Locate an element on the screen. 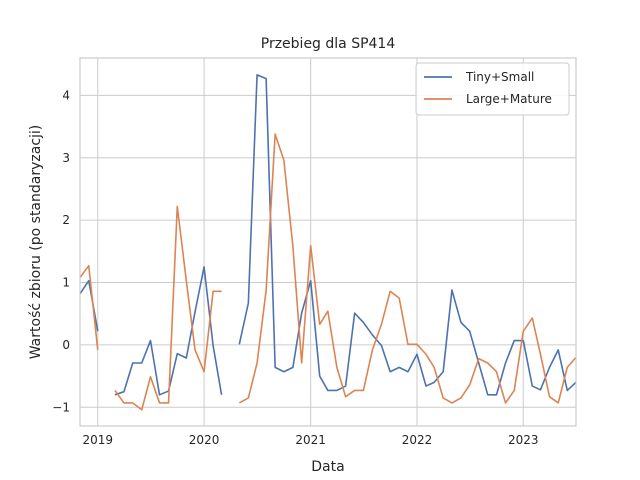 The height and width of the screenshot is (480, 640). x-tick-label: 2022 is located at coordinates (417, 440).